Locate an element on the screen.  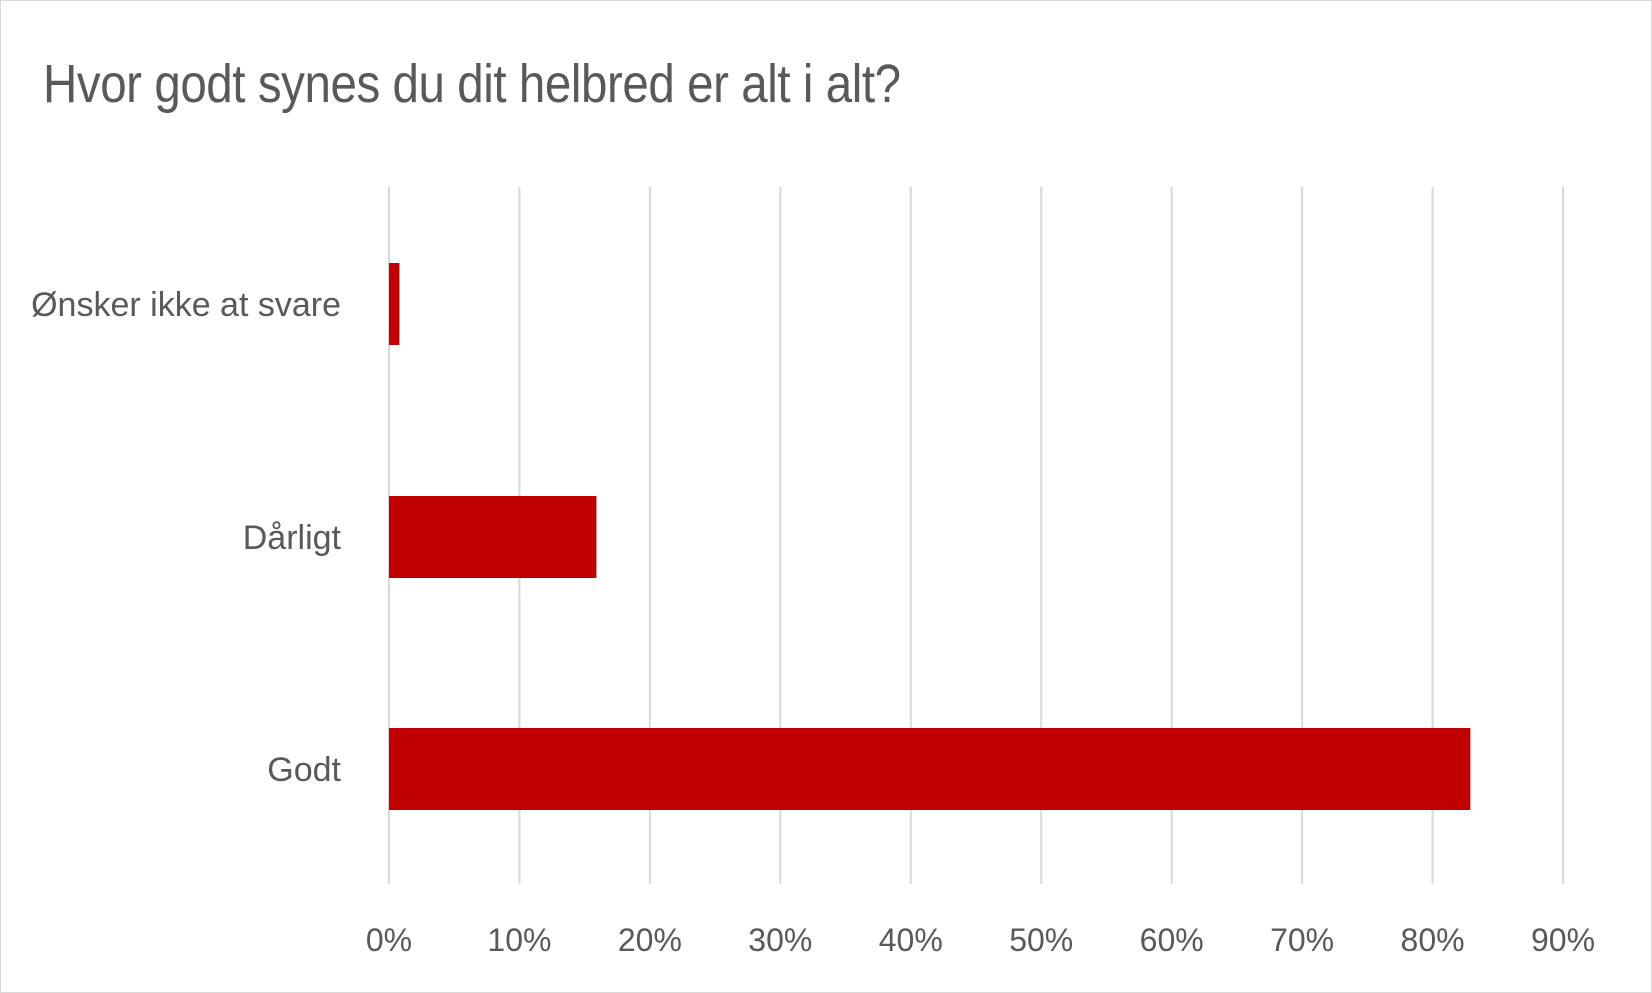
x-tick-label: 40% is located at coordinates (911, 940).